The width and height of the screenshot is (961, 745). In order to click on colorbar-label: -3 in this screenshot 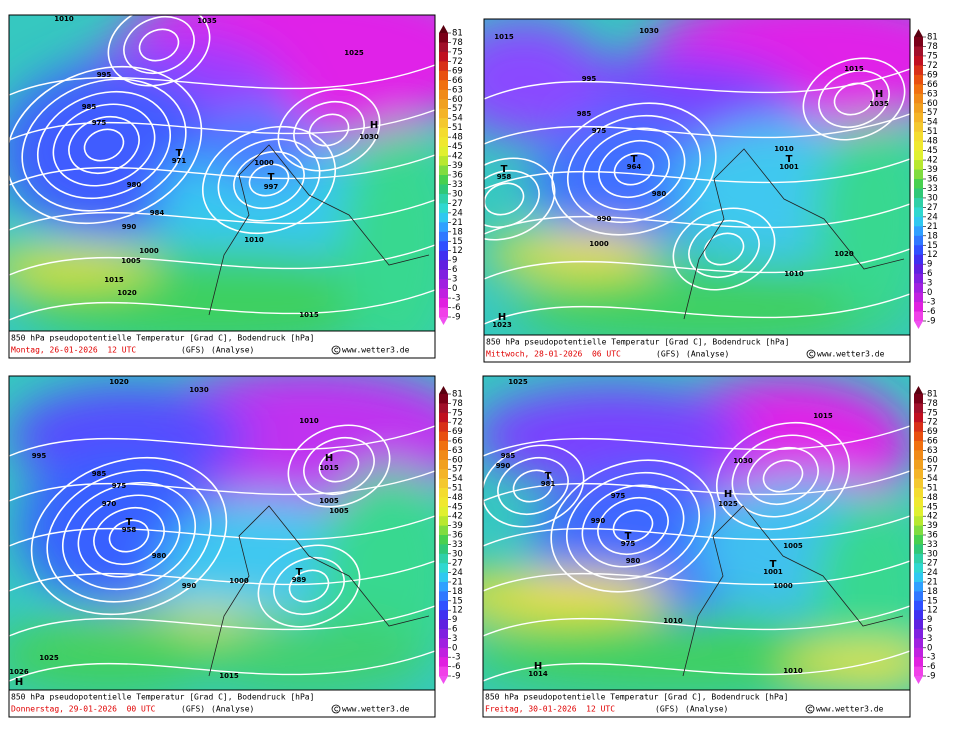, I will do `click(456, 658)`.